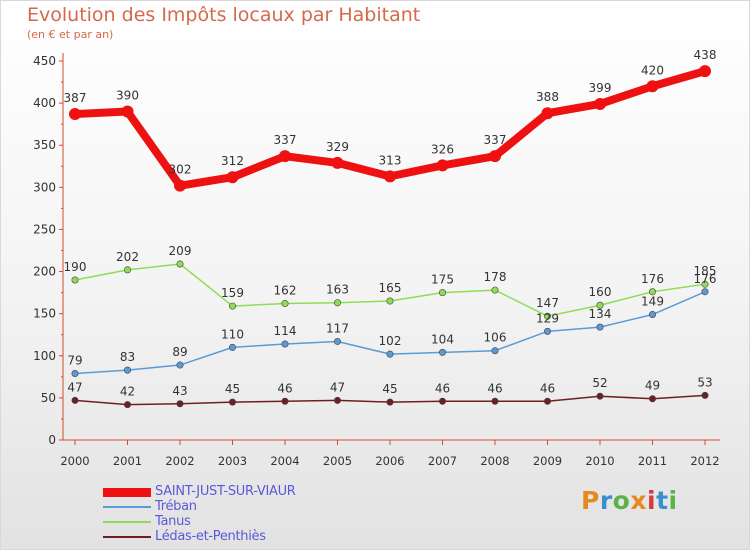 Image resolution: width=750 pixels, height=550 pixels. What do you see at coordinates (224, 15) in the screenshot?
I see `chart-title: Evolution des Impôts locaux par Habitant` at bounding box center [224, 15].